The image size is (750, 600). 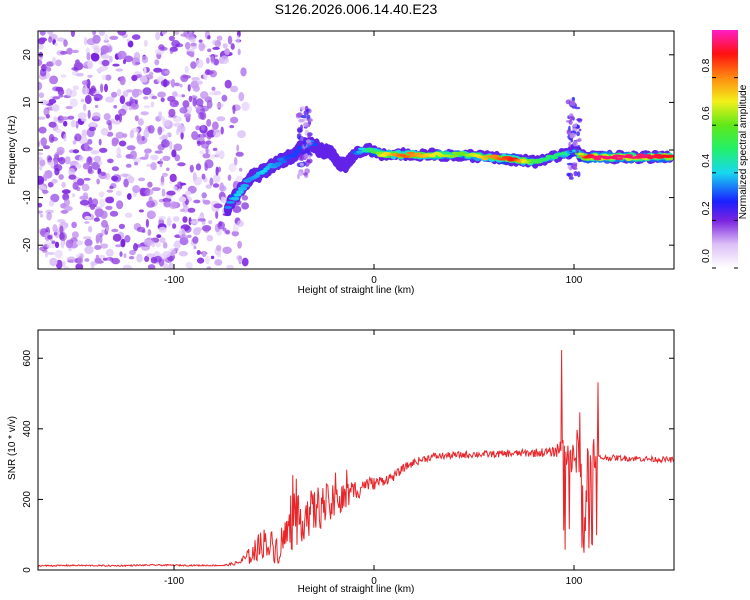 What do you see at coordinates (12, 448) in the screenshot?
I see `snr-y-label: SNR (10 * v/v)` at bounding box center [12, 448].